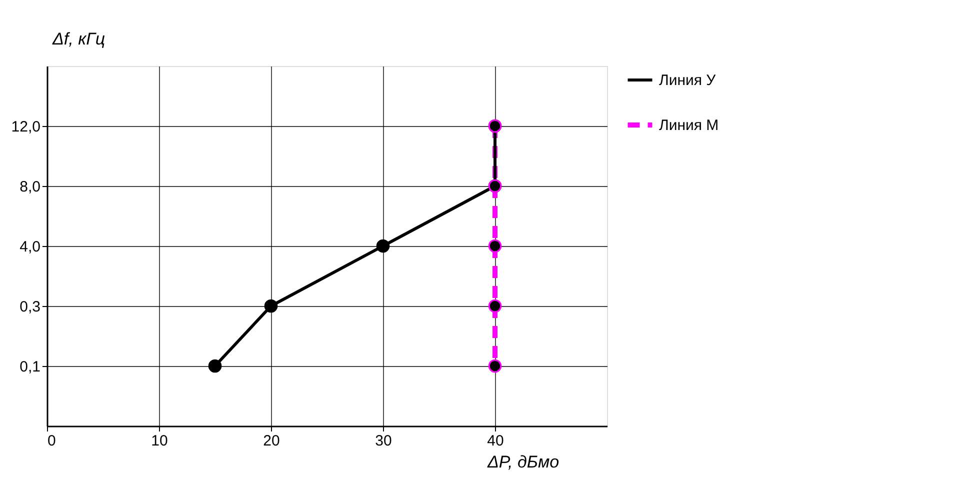  What do you see at coordinates (495, 441) in the screenshot?
I see `x-tick-label: 40` at bounding box center [495, 441].